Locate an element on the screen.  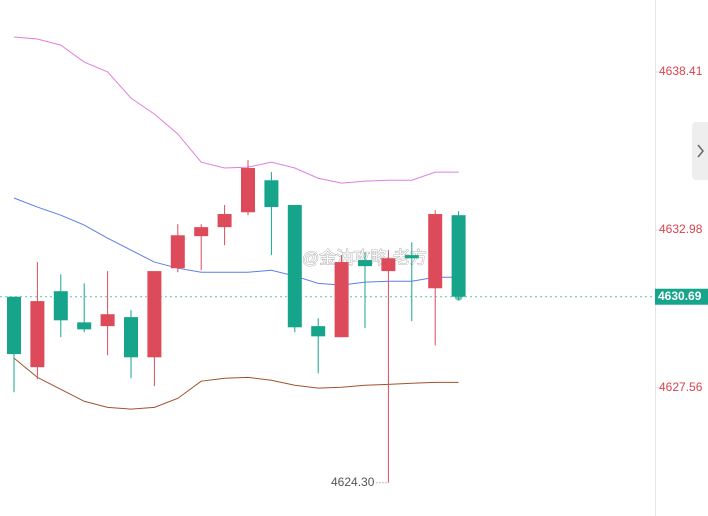
y-tick-label: 4638.41 is located at coordinates (681, 71).